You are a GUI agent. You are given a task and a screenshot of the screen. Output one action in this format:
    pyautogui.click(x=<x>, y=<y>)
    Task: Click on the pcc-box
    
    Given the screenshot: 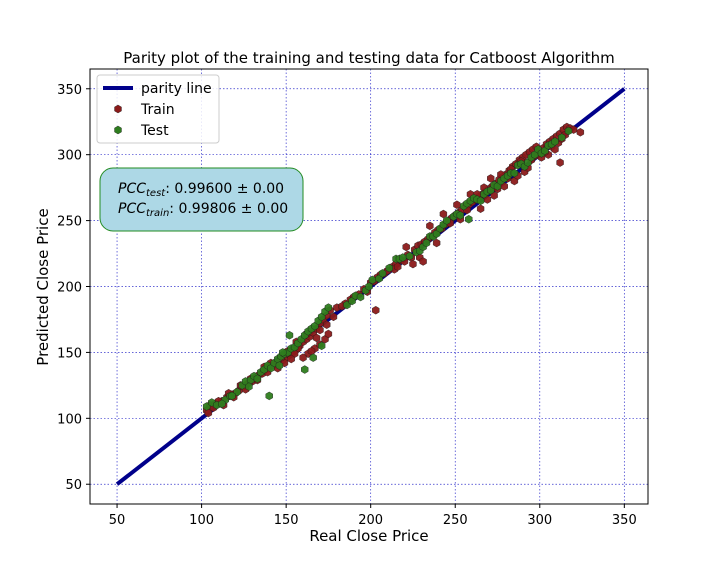 What is the action you would take?
    pyautogui.click(x=201, y=199)
    